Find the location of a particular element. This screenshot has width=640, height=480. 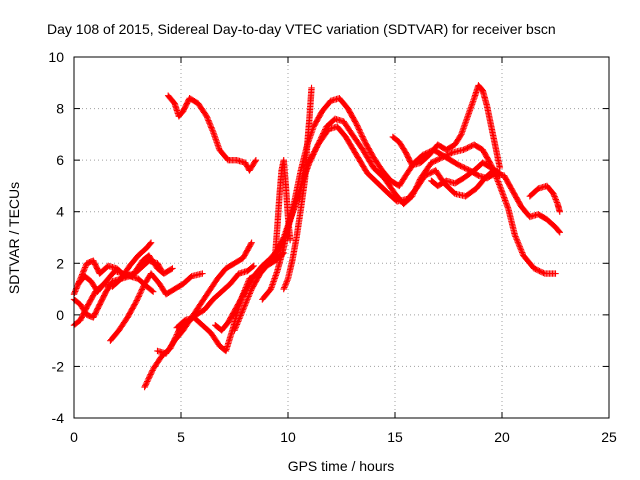

x-axis-label: GPS time / hours is located at coordinates (341, 466).